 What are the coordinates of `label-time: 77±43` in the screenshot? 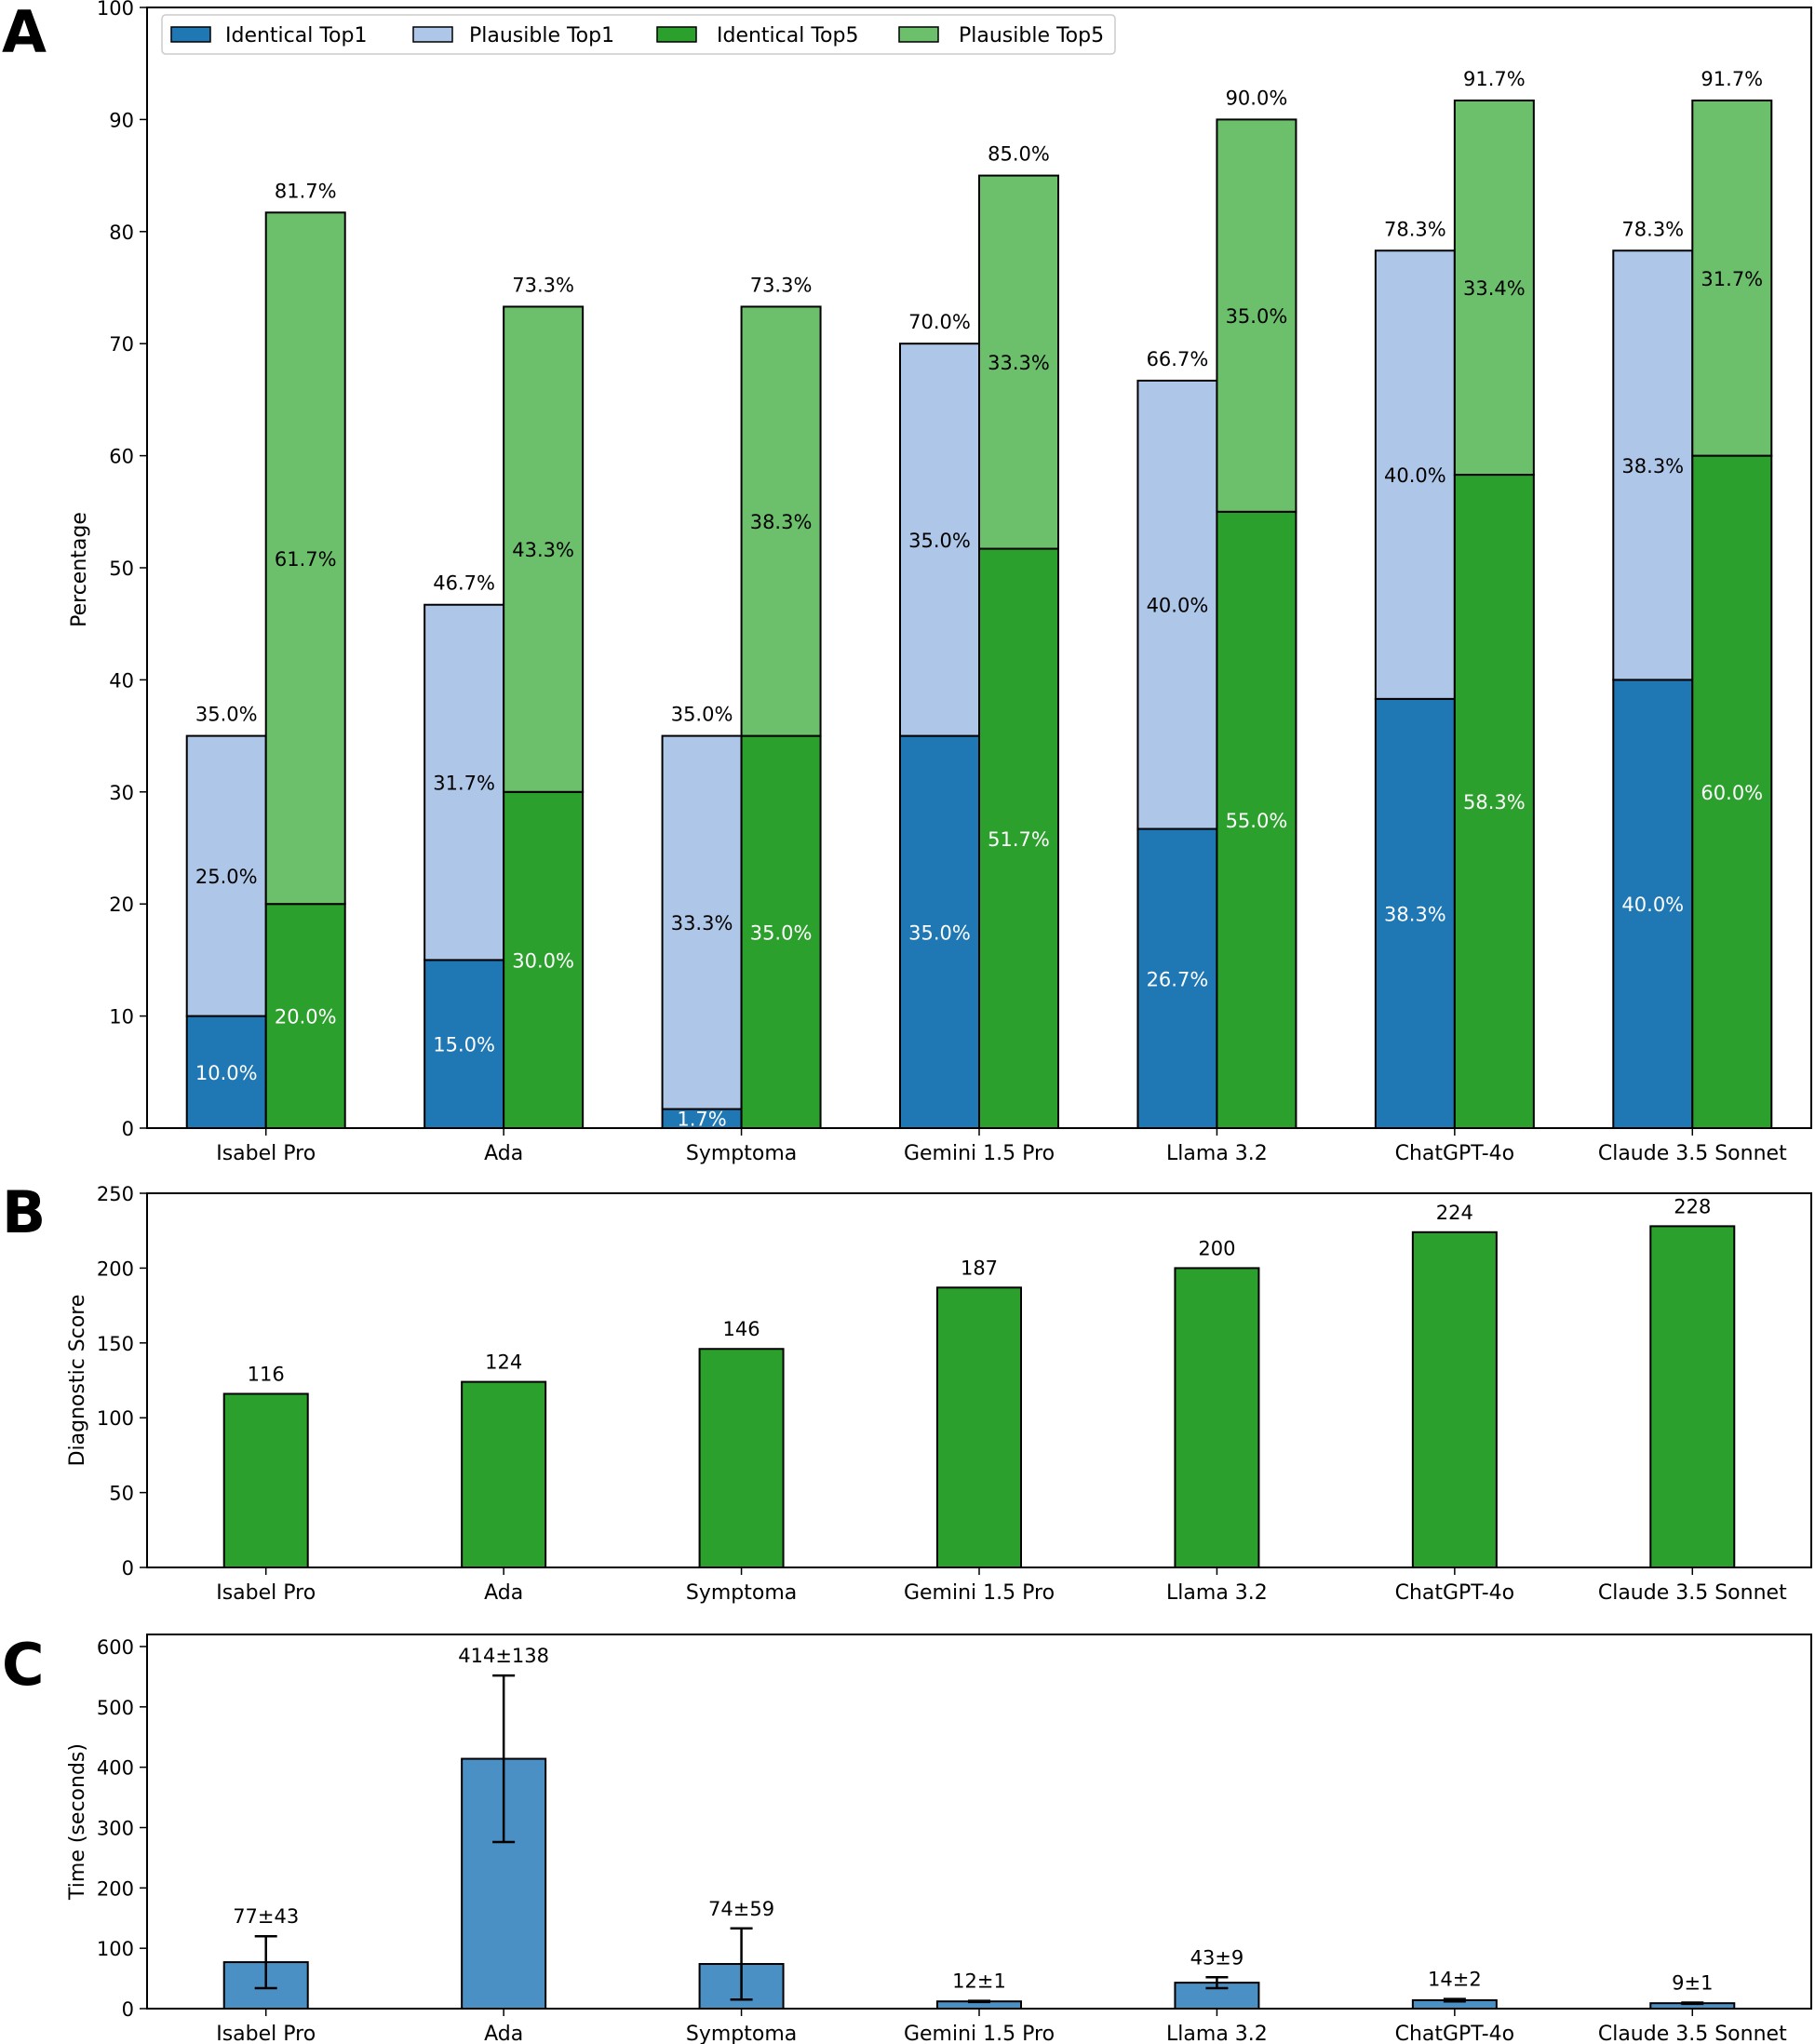 It's located at (266, 1916).